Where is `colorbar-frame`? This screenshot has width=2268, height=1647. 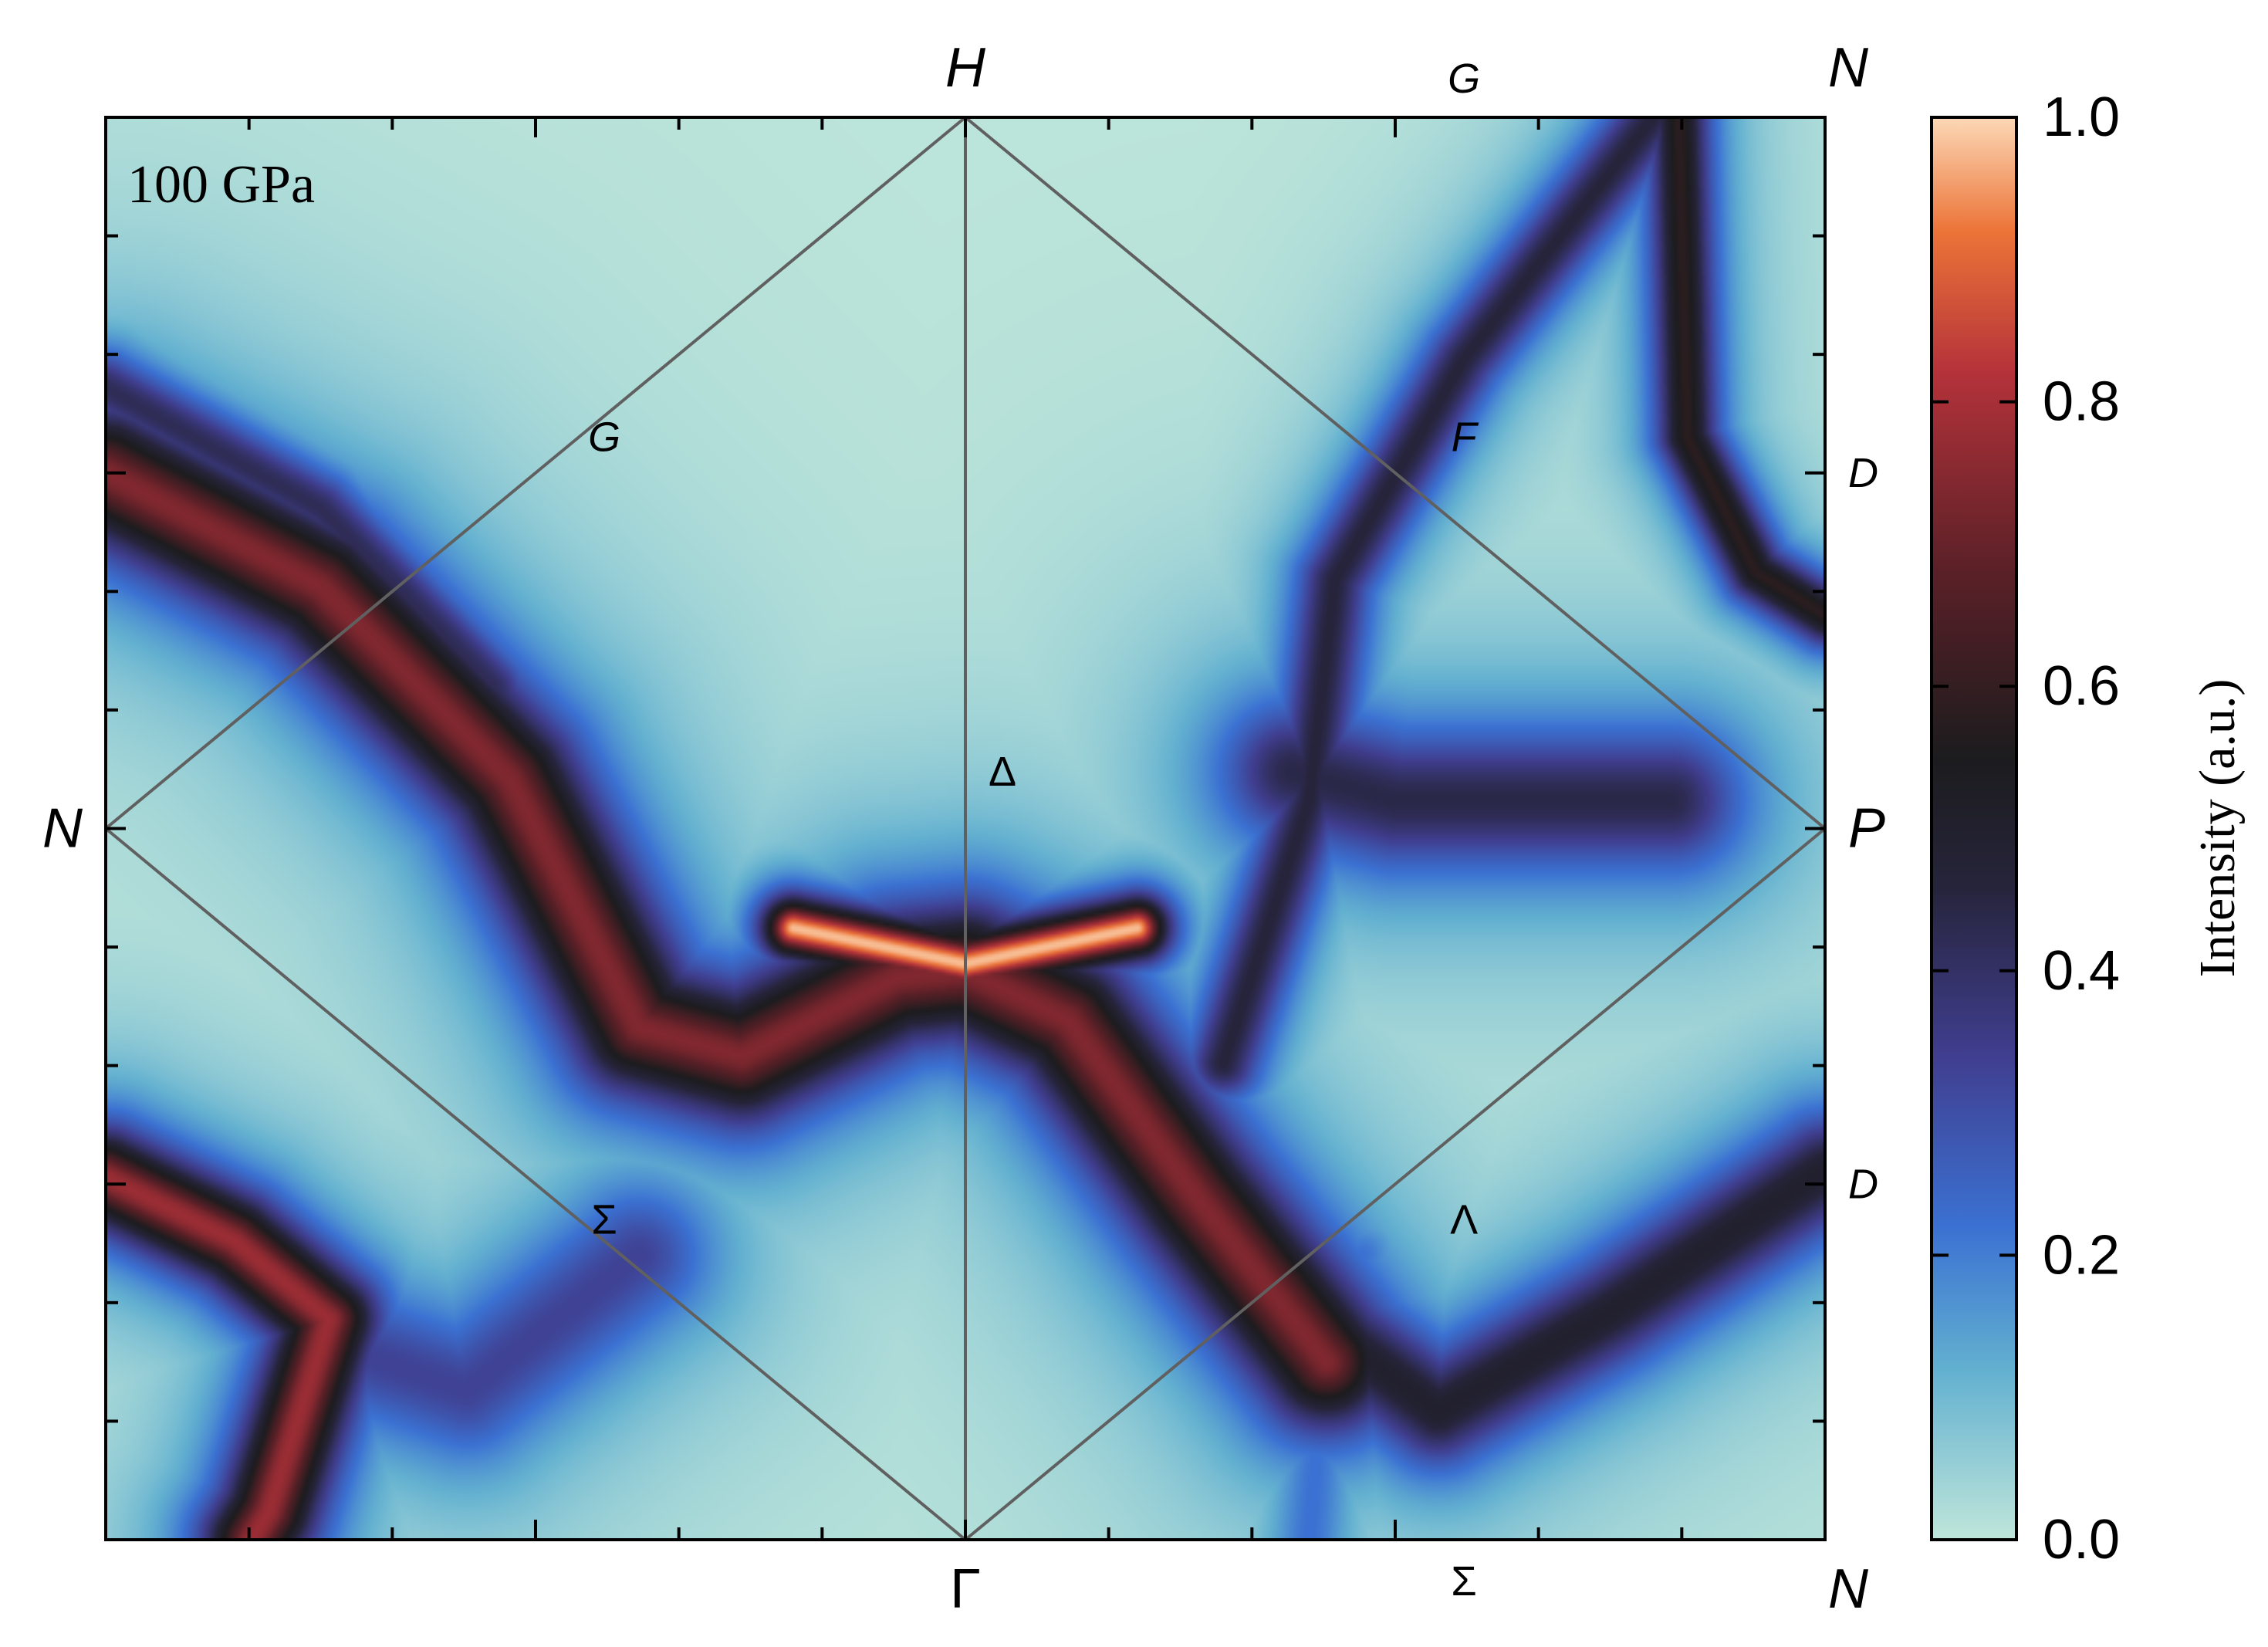 colorbar-frame is located at coordinates (1974, 828).